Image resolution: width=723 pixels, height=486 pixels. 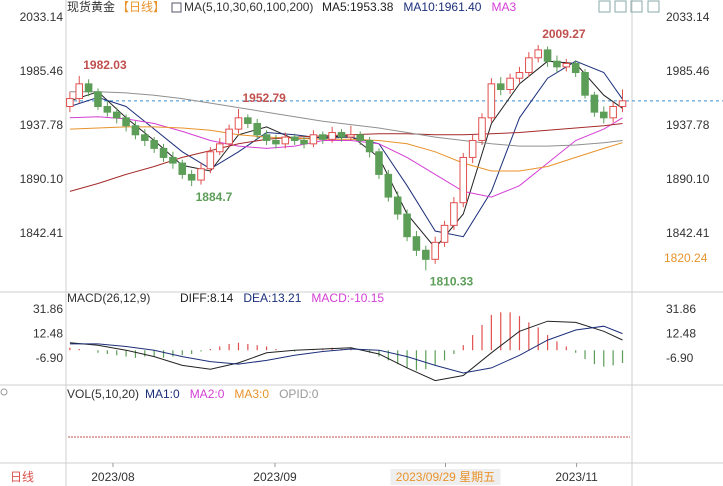 I want to click on period-label: 日线, so click(x=22, y=477).